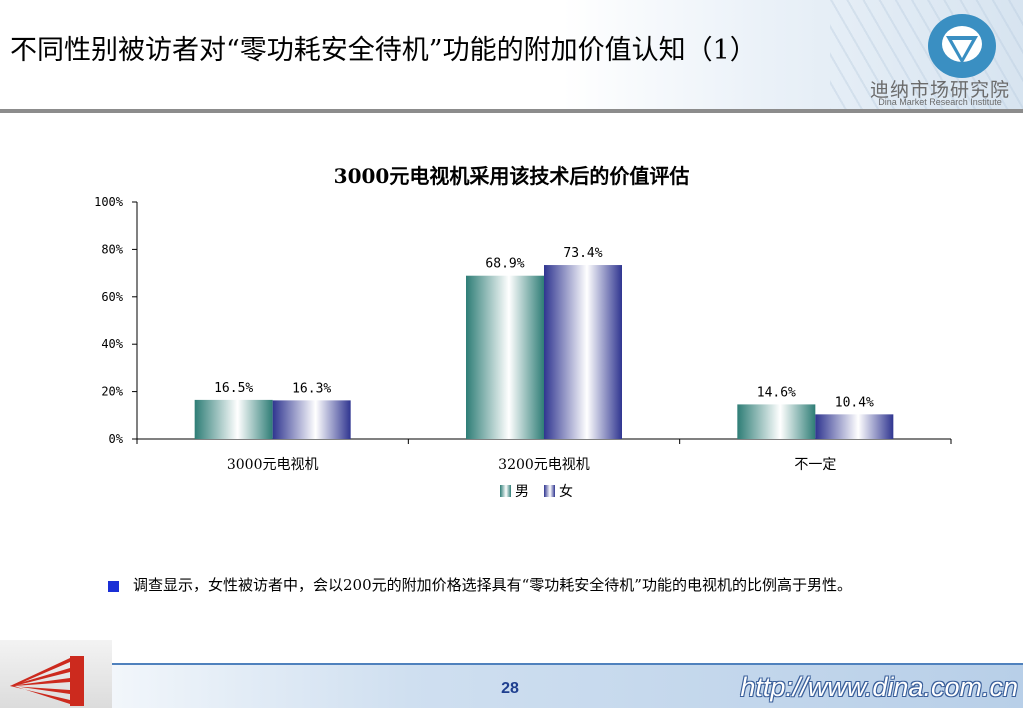 This screenshot has height=712, width=1023. What do you see at coordinates (854, 402) in the screenshot?
I see `data-label: 10.4%` at bounding box center [854, 402].